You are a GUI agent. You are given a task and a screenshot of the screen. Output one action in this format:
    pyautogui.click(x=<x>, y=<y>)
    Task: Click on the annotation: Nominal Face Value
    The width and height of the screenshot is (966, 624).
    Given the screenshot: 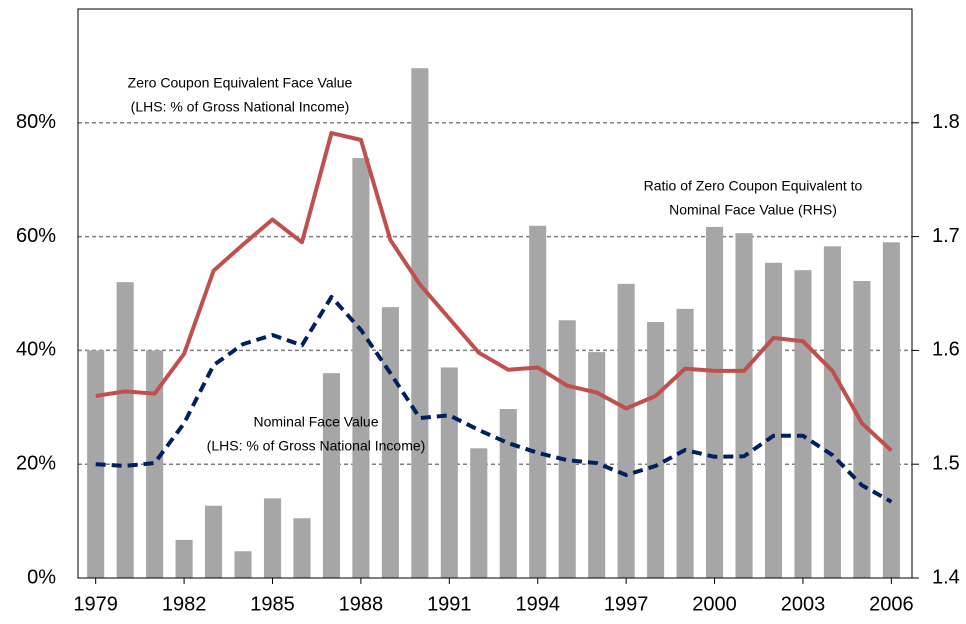 What is the action you would take?
    pyautogui.click(x=315, y=422)
    